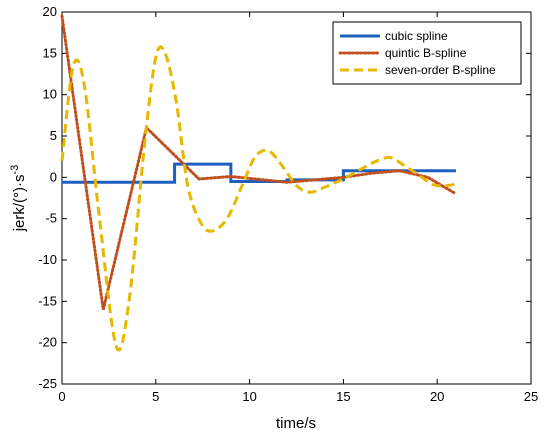 The width and height of the screenshot is (550, 438). I want to click on legend-label-cubic-spline: cubic spline, so click(416, 36).